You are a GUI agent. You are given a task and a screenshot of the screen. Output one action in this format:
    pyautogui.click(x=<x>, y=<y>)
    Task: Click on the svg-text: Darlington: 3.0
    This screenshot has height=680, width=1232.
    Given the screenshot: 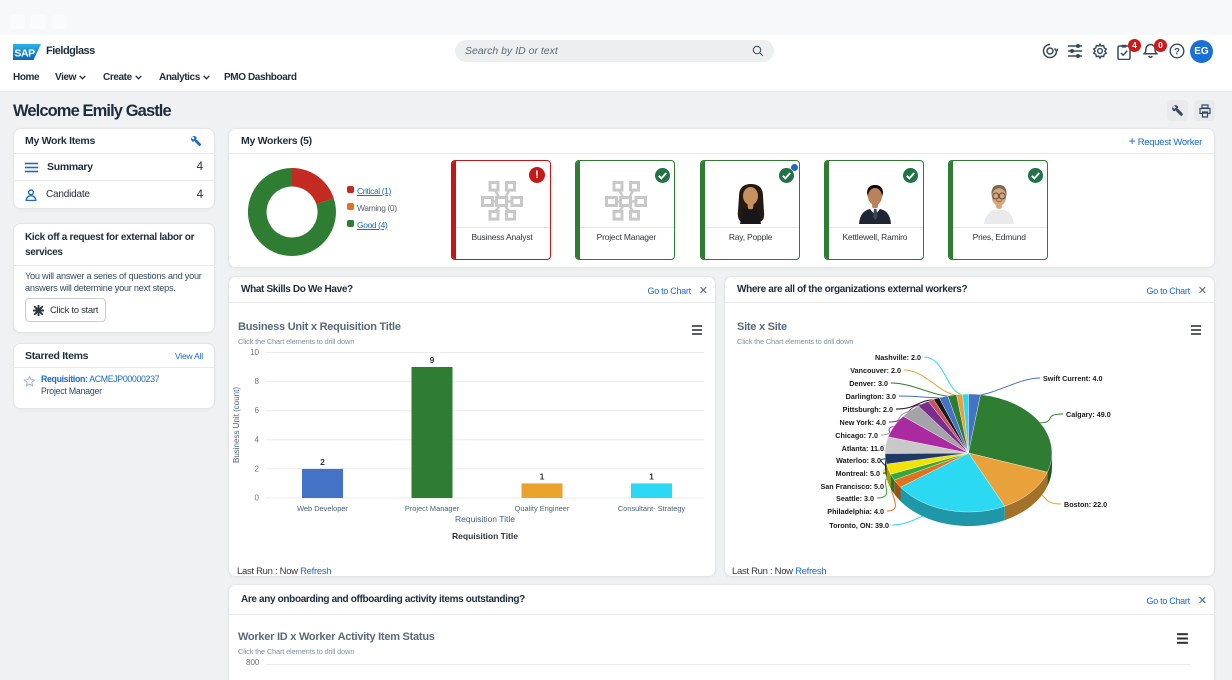 What is the action you would take?
    pyautogui.click(x=871, y=396)
    